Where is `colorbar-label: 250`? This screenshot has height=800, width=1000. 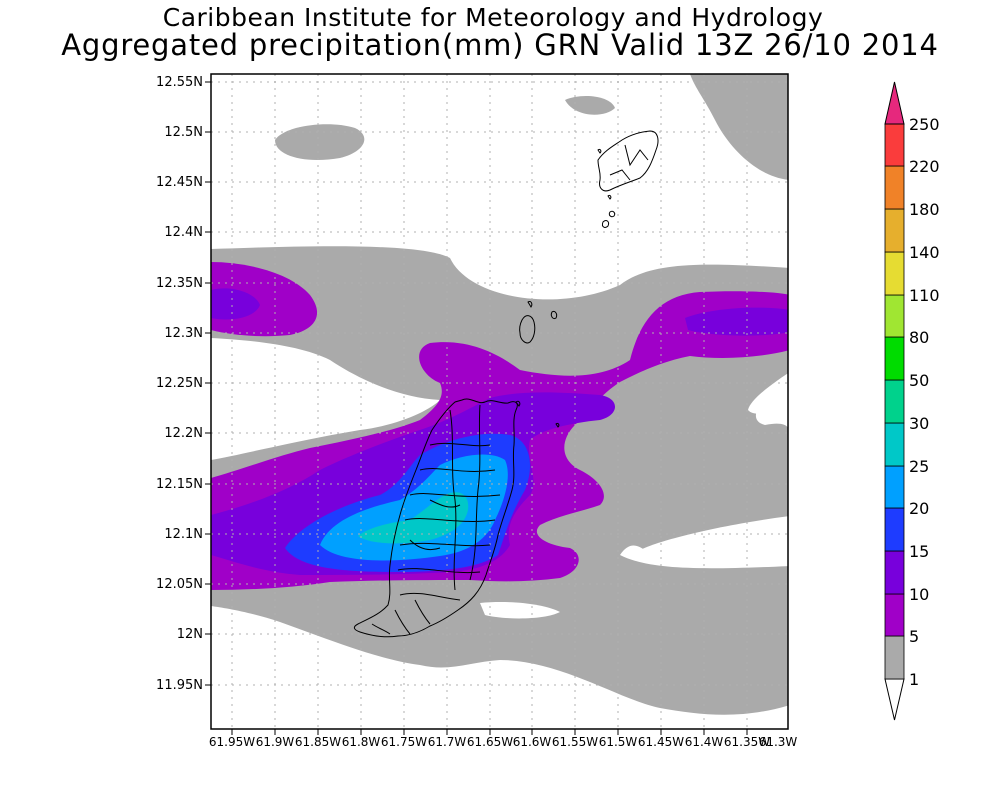
colorbar-label: 250 is located at coordinates (924, 124).